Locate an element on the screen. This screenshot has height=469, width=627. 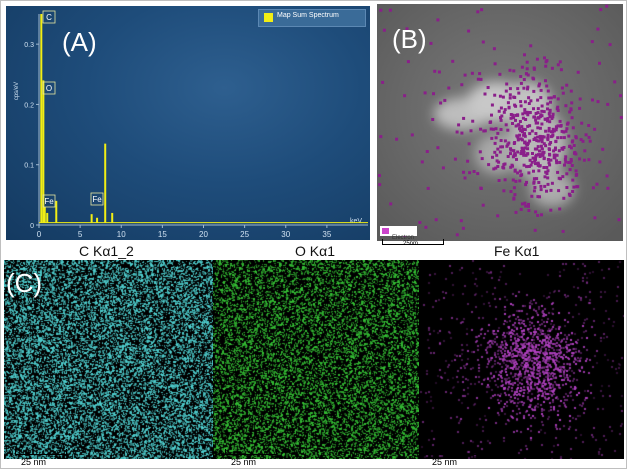
peak-label: Fe is located at coordinates (49, 201).